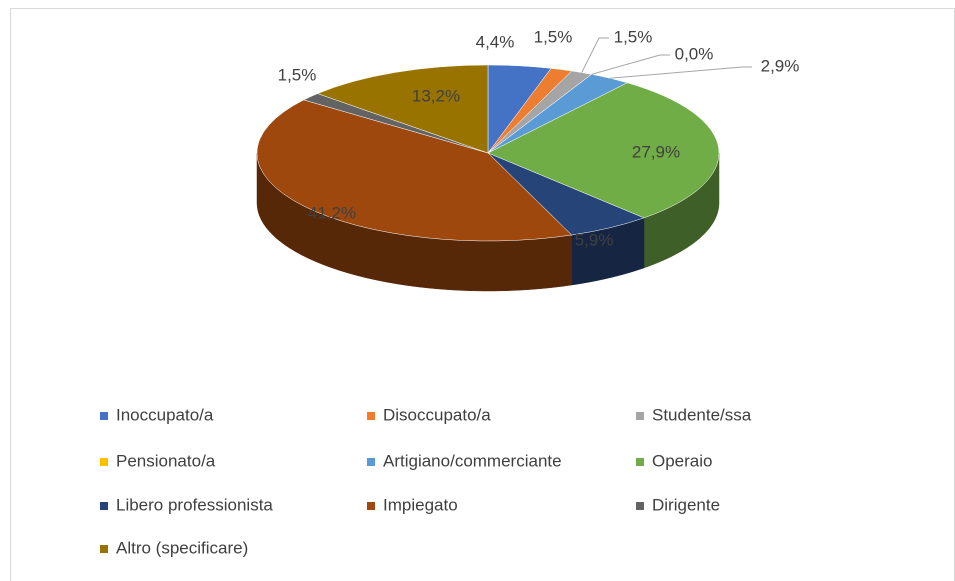 Image resolution: width=955 pixels, height=581 pixels. Describe the element at coordinates (686, 504) in the screenshot. I see `legend-label: Dirigente` at that location.